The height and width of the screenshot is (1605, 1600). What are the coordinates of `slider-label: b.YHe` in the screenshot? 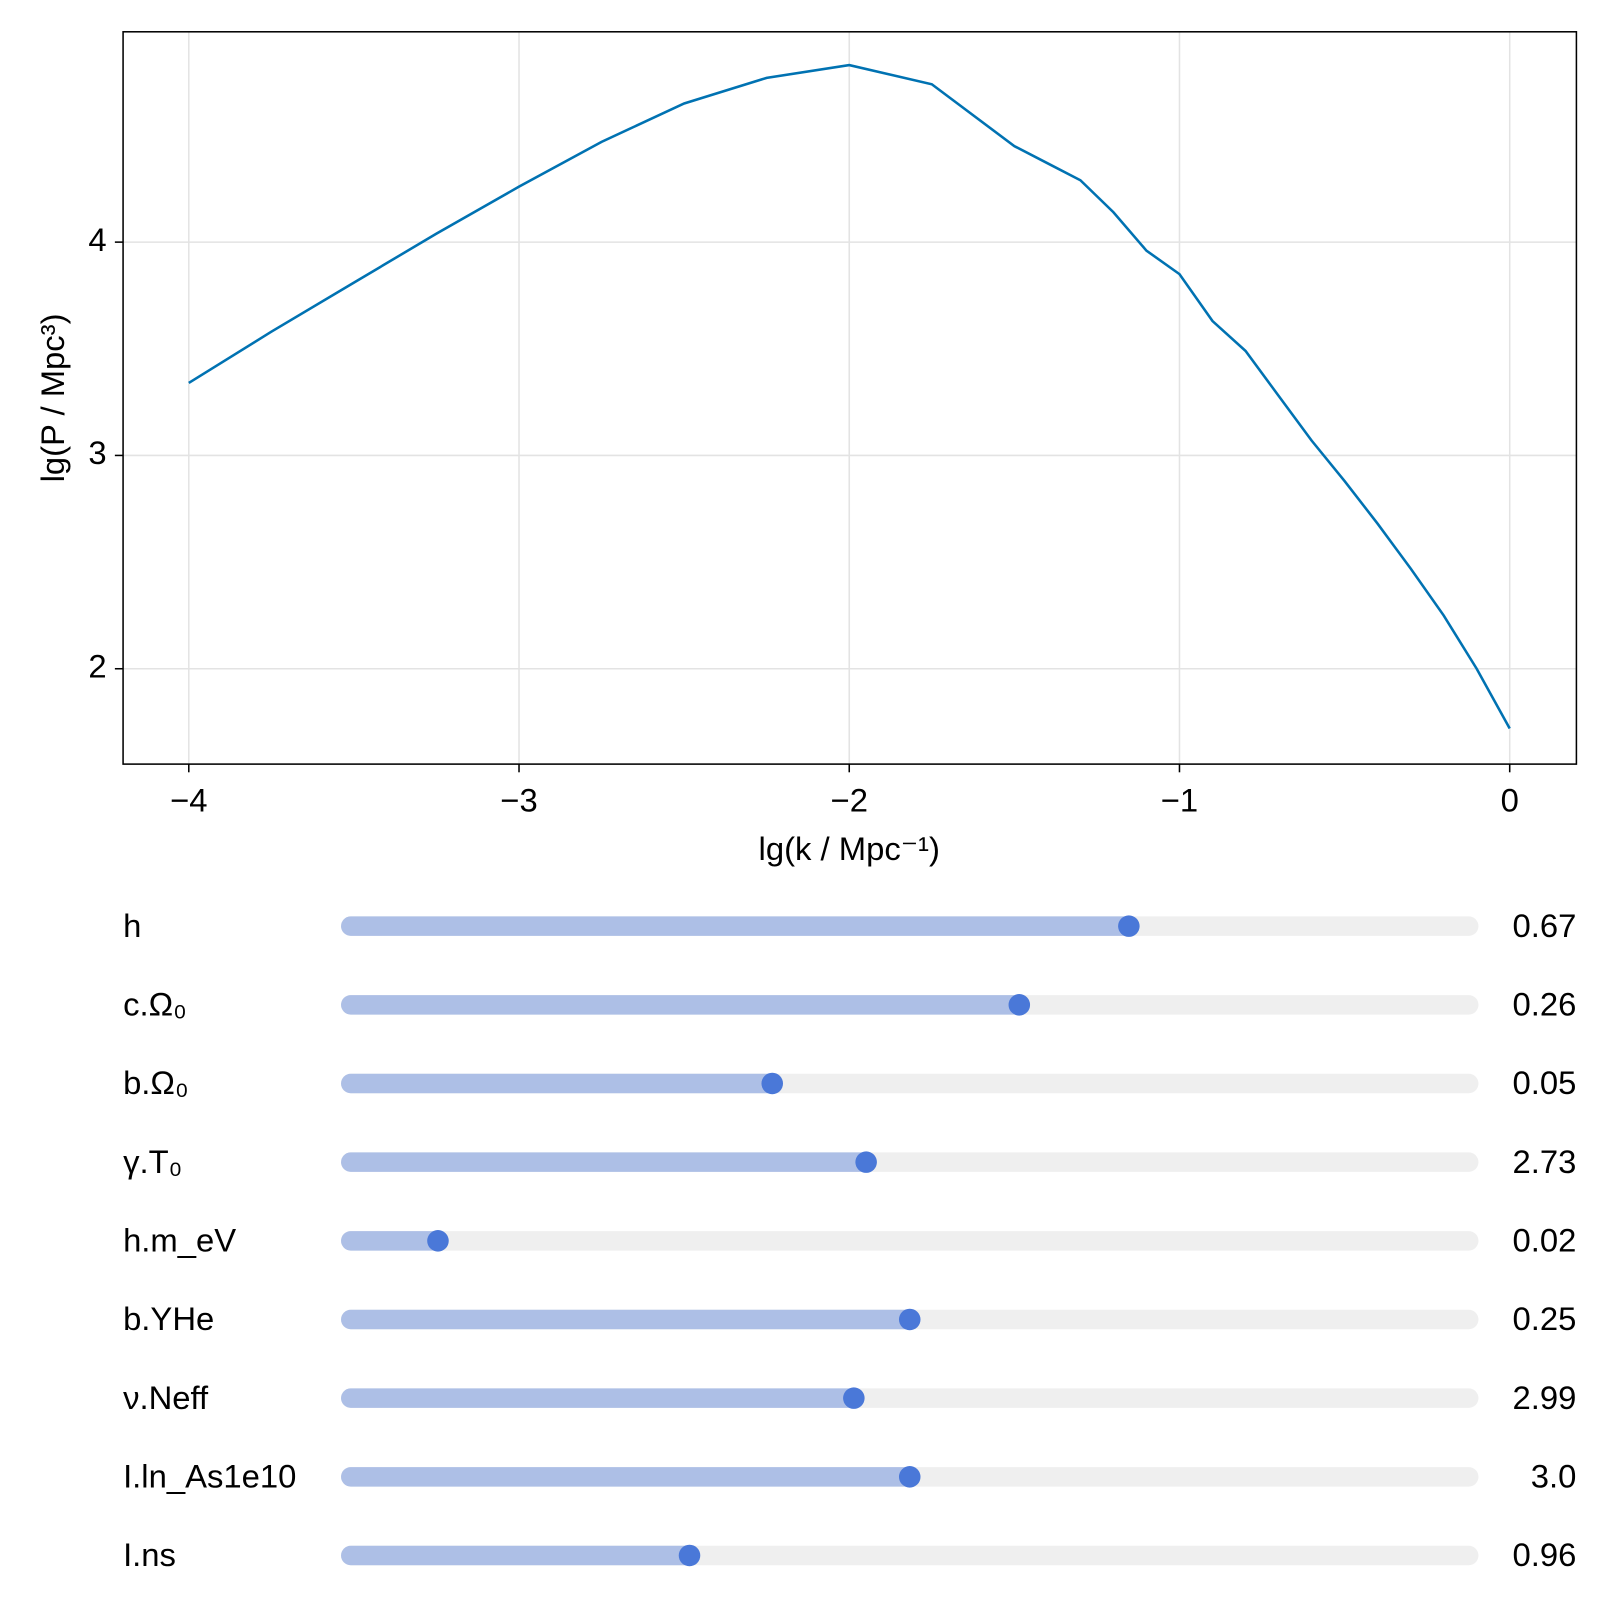 It's located at (168, 1318).